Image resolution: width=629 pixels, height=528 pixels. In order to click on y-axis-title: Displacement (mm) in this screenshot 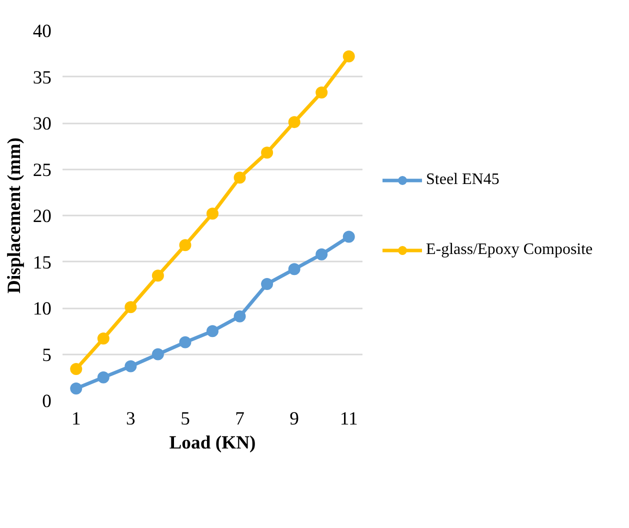, I will do `click(14, 216)`.